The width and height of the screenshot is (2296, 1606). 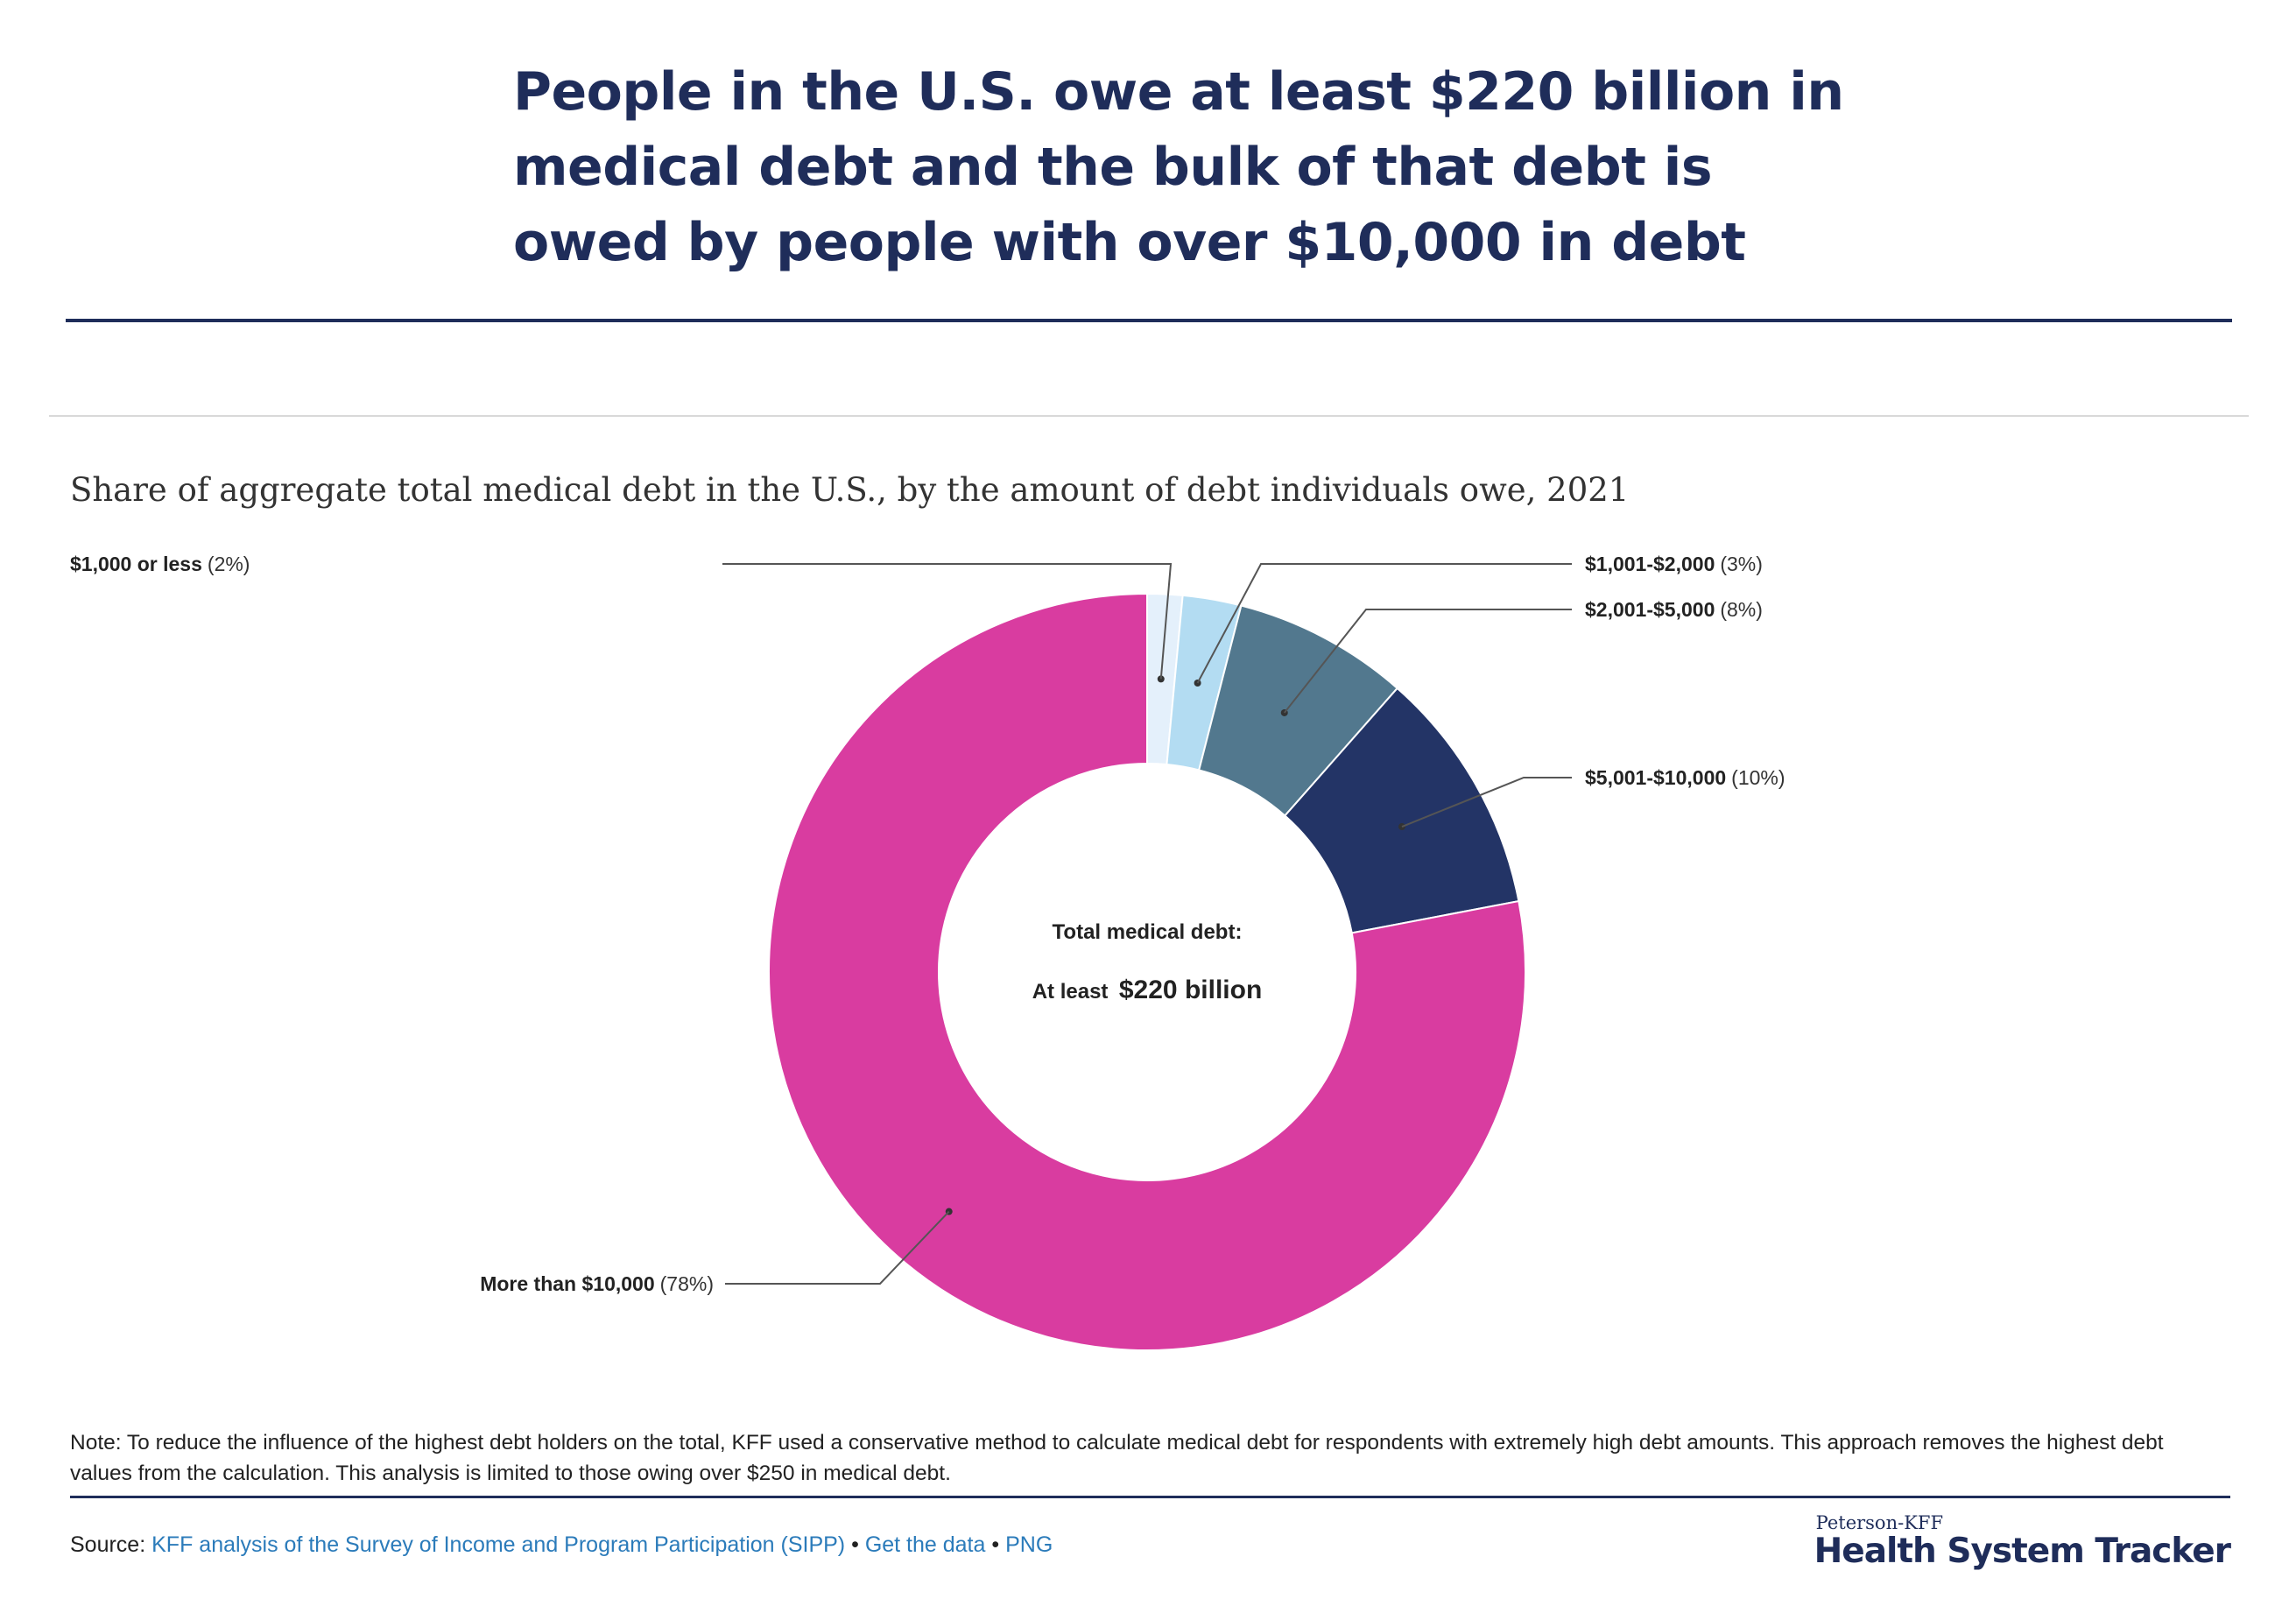 I want to click on get-the-data-link: Get the data, so click(x=925, y=1544).